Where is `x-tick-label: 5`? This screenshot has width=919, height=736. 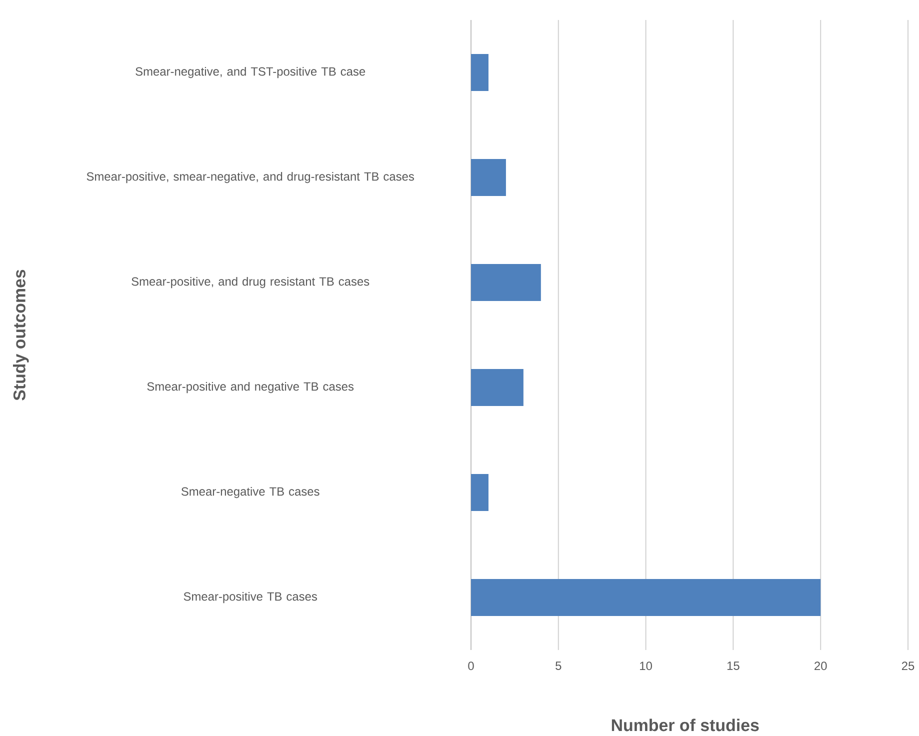
x-tick-label: 5 is located at coordinates (559, 666).